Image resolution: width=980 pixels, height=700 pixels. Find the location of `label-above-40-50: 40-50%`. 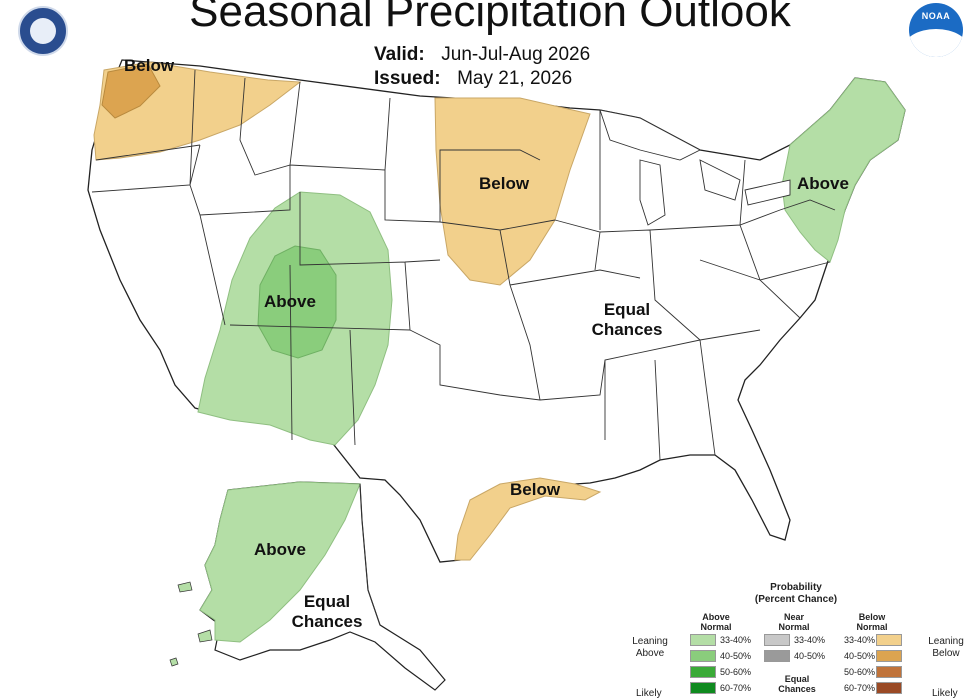

label-above-40-50: 40-50% is located at coordinates (736, 656).